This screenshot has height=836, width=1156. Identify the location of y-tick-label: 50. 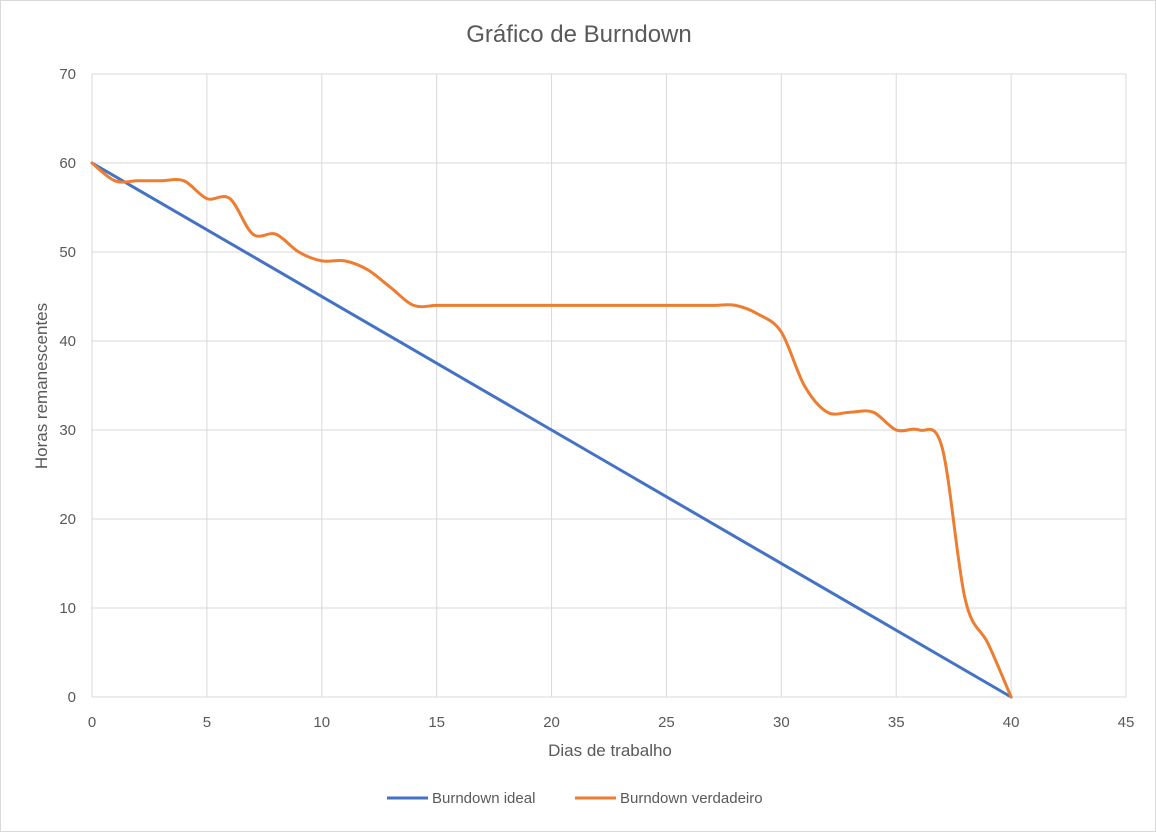
(67, 252).